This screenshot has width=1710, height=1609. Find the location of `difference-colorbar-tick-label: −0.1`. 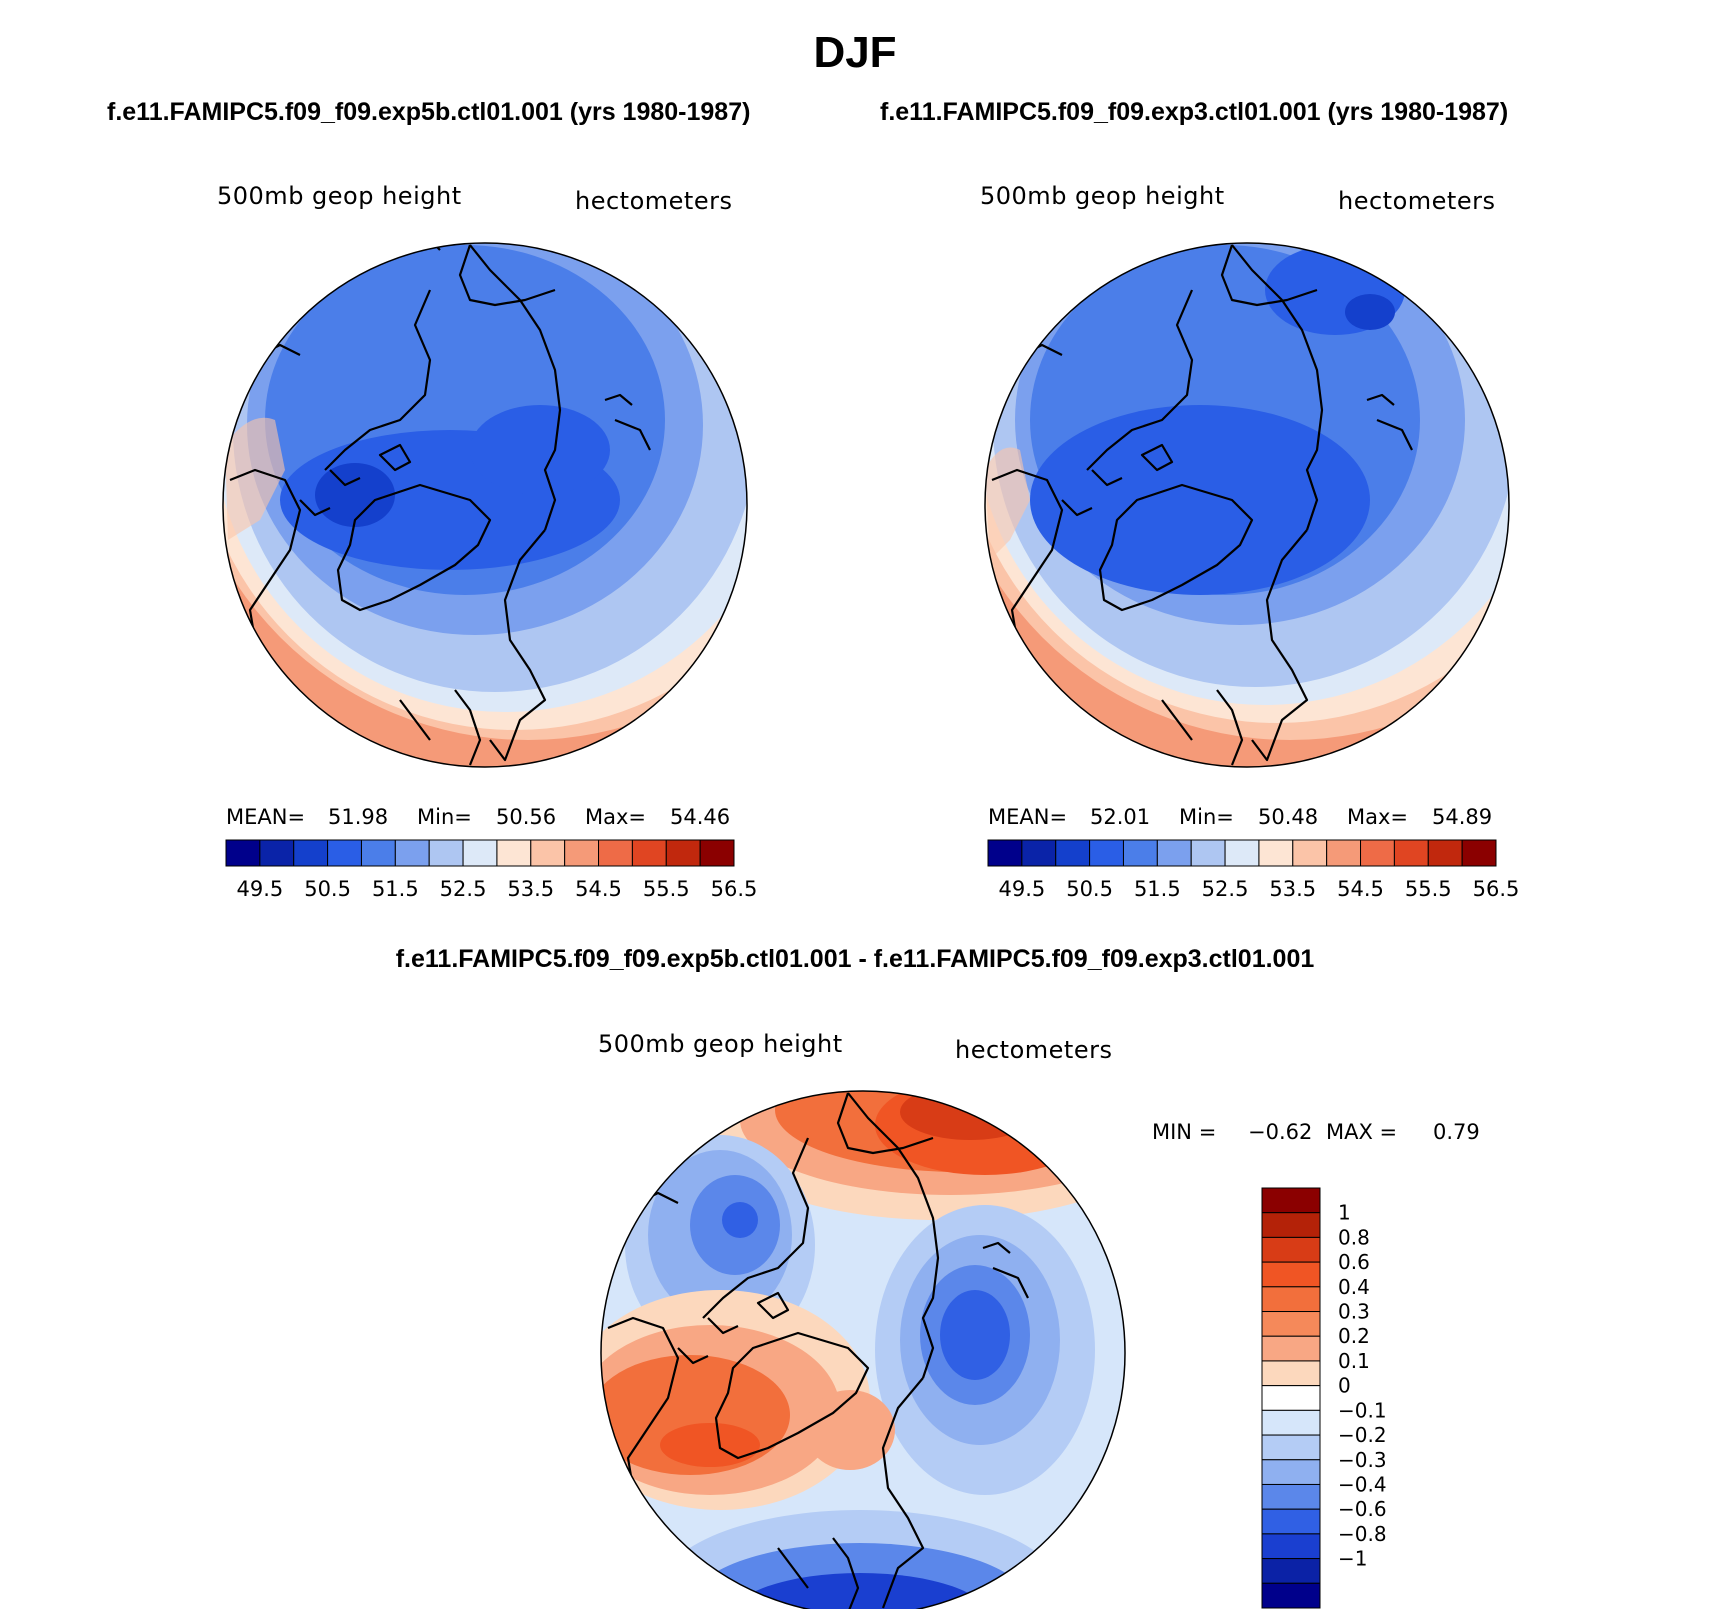

difference-colorbar-tick-label: −0.1 is located at coordinates (1362, 1410).